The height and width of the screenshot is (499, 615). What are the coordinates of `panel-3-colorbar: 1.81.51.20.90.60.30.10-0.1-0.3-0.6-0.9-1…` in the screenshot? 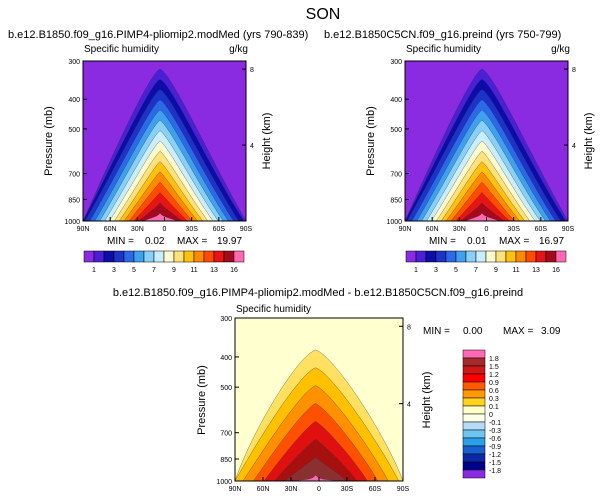 It's located at (481, 414).